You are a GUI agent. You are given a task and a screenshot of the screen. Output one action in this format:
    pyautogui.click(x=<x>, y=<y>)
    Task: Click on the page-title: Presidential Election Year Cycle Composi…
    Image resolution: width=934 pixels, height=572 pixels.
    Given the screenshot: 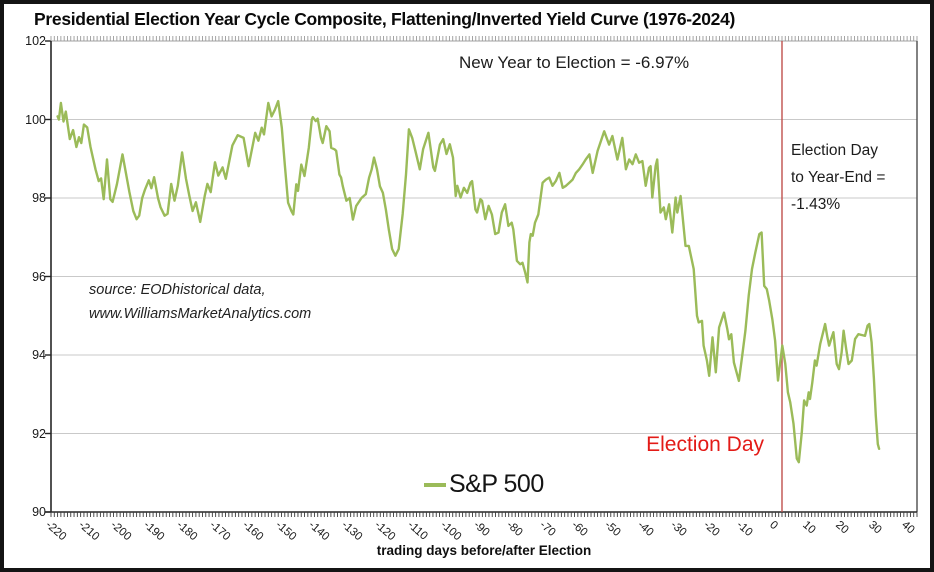 What is the action you would take?
    pyautogui.click(x=385, y=19)
    